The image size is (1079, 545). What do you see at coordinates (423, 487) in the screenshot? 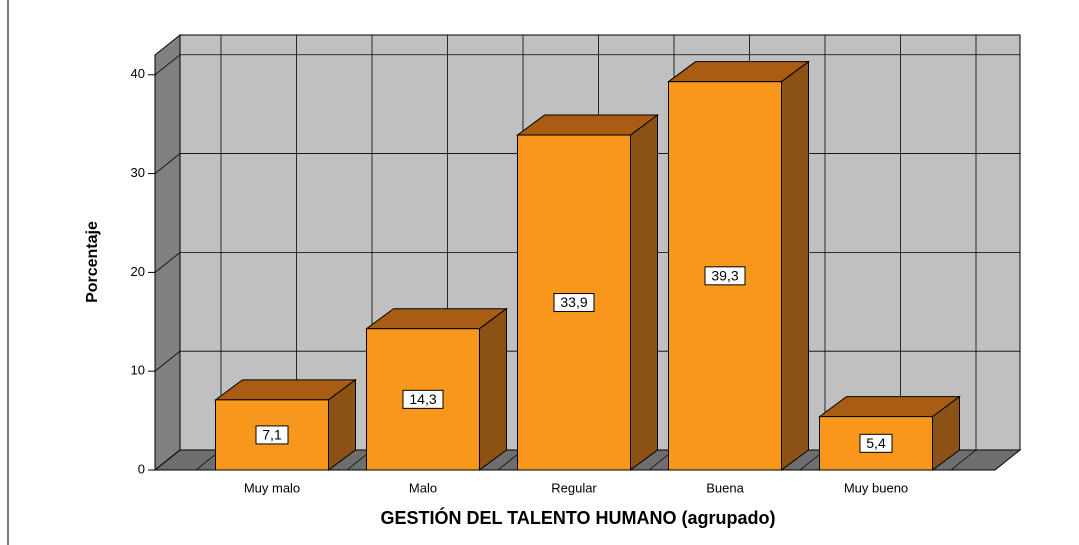
I see `x-tick-label: Malo` at bounding box center [423, 487].